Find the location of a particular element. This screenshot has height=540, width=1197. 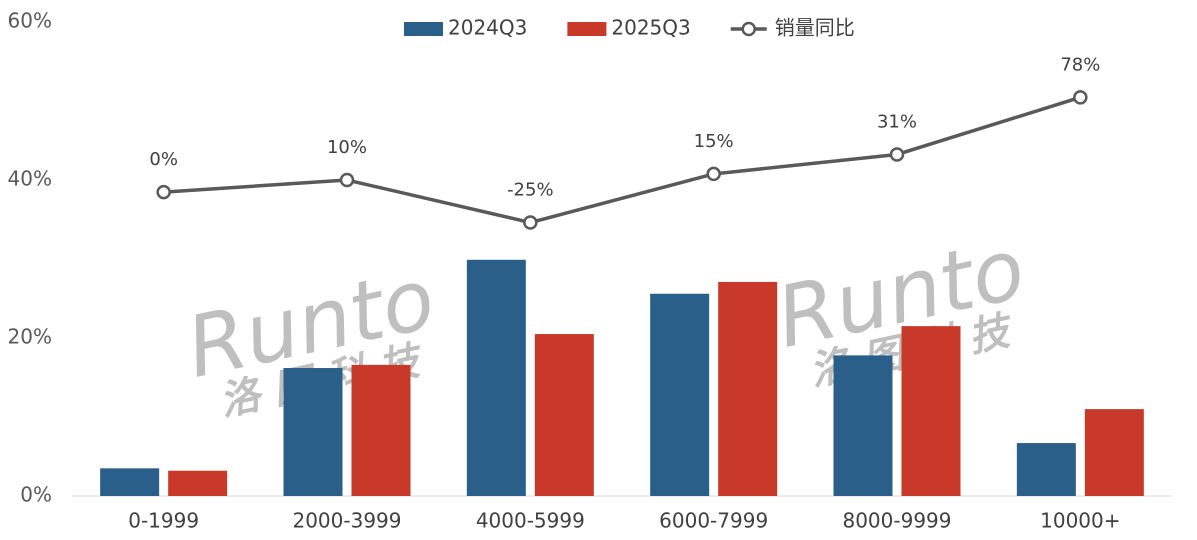

data-label: 78% is located at coordinates (1080, 64).